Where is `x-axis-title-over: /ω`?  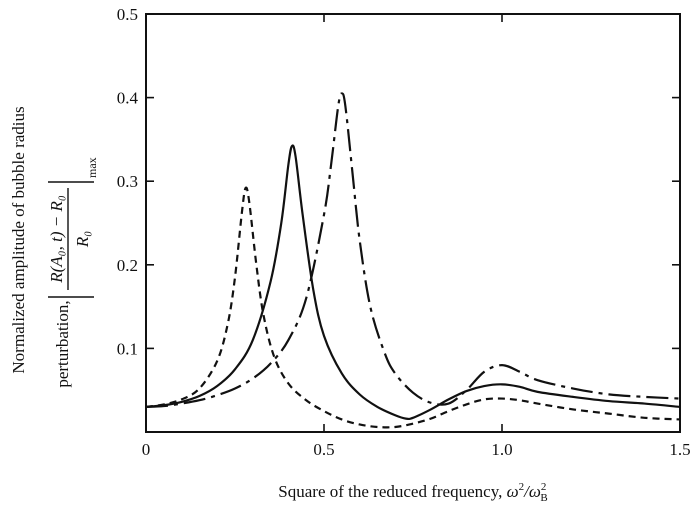
x-axis-title-over: /ω is located at coordinates (532, 491).